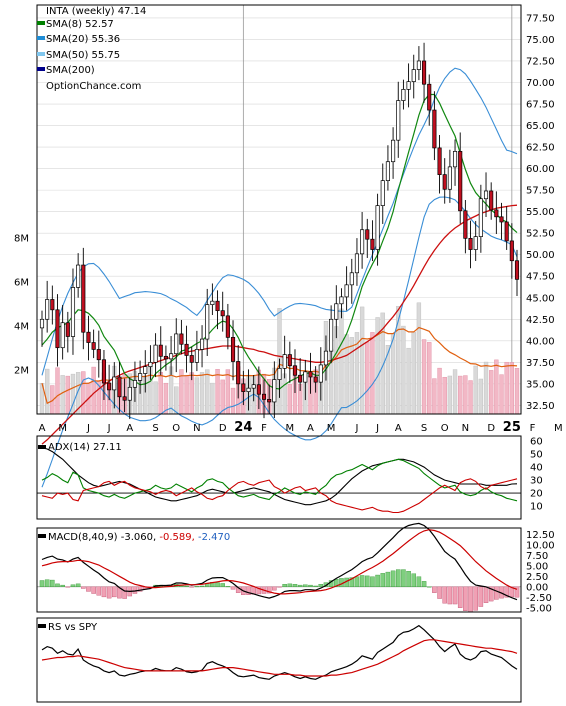  What do you see at coordinates (21, 327) in the screenshot?
I see `volume-y-tick-label: 4M` at bounding box center [21, 327].